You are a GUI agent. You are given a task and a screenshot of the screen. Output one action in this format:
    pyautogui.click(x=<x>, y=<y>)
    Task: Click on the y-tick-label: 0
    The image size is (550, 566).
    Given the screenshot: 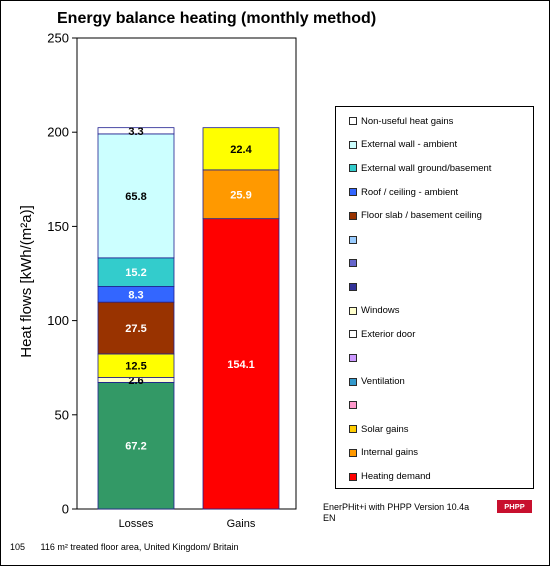 What is the action you would take?
    pyautogui.click(x=65, y=509)
    